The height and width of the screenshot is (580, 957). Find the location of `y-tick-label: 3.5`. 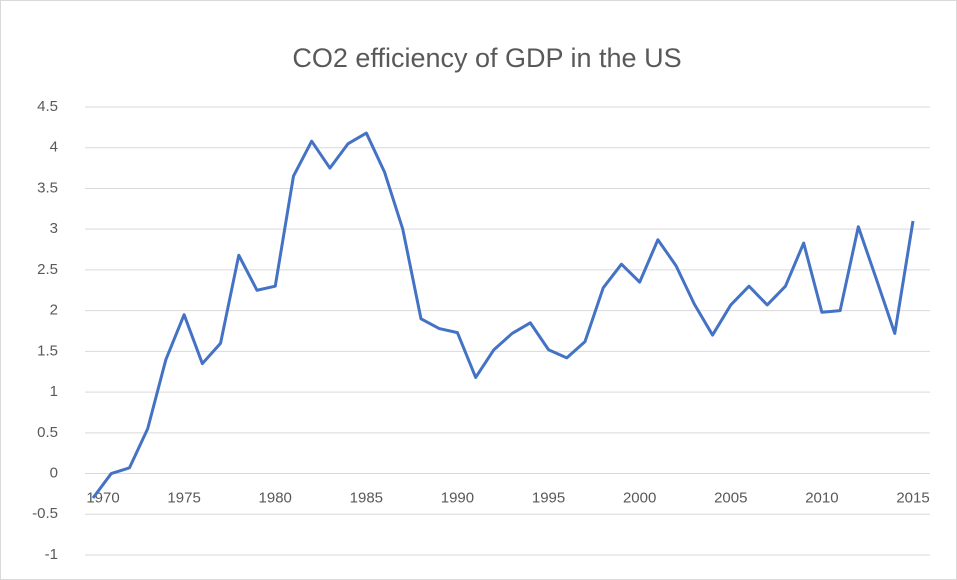

y-tick-label: 3.5 is located at coordinates (47, 187).